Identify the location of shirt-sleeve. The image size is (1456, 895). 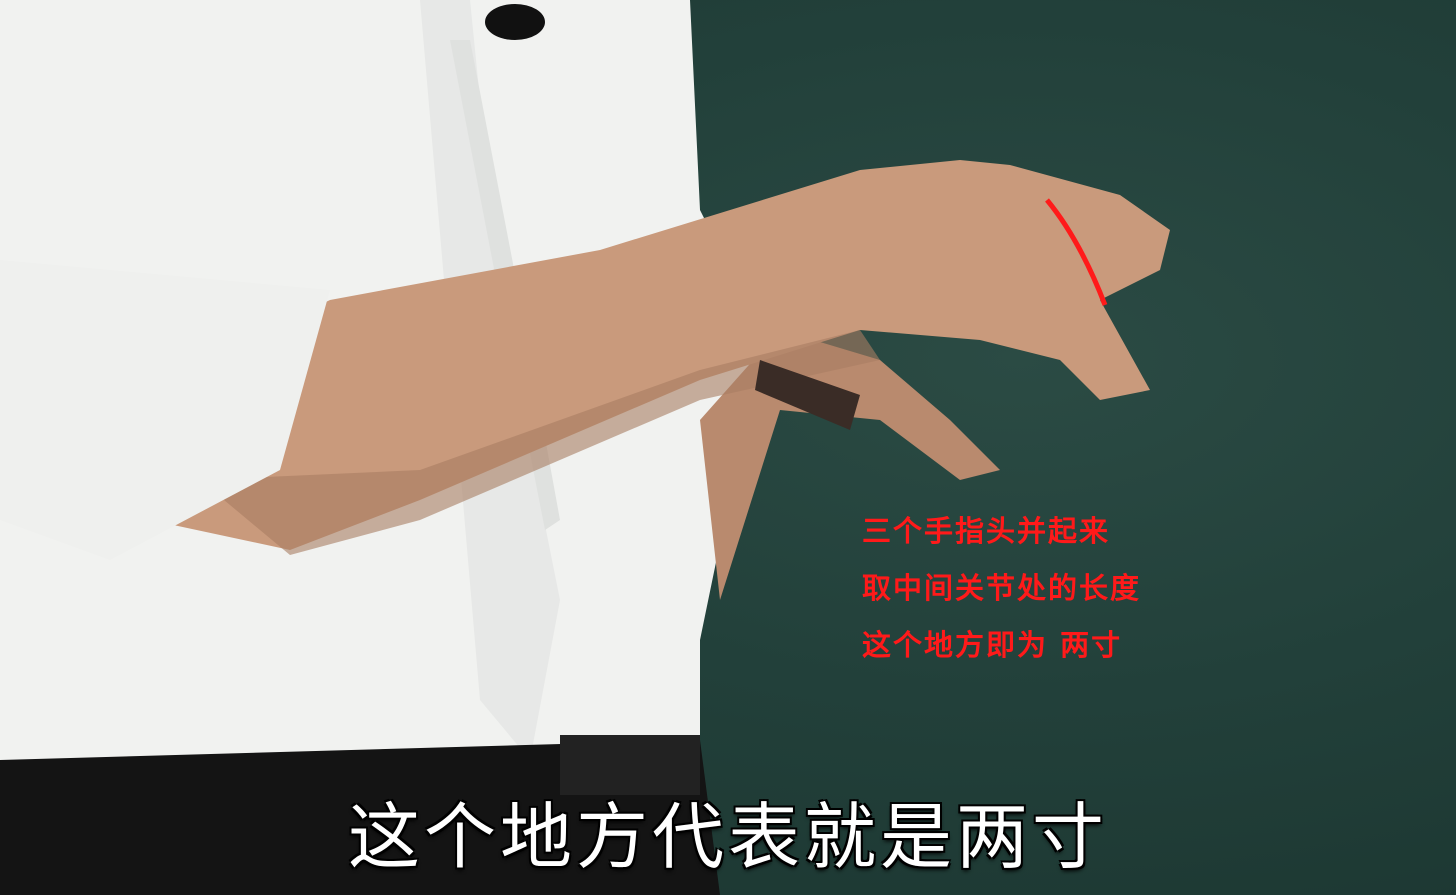
(165, 410).